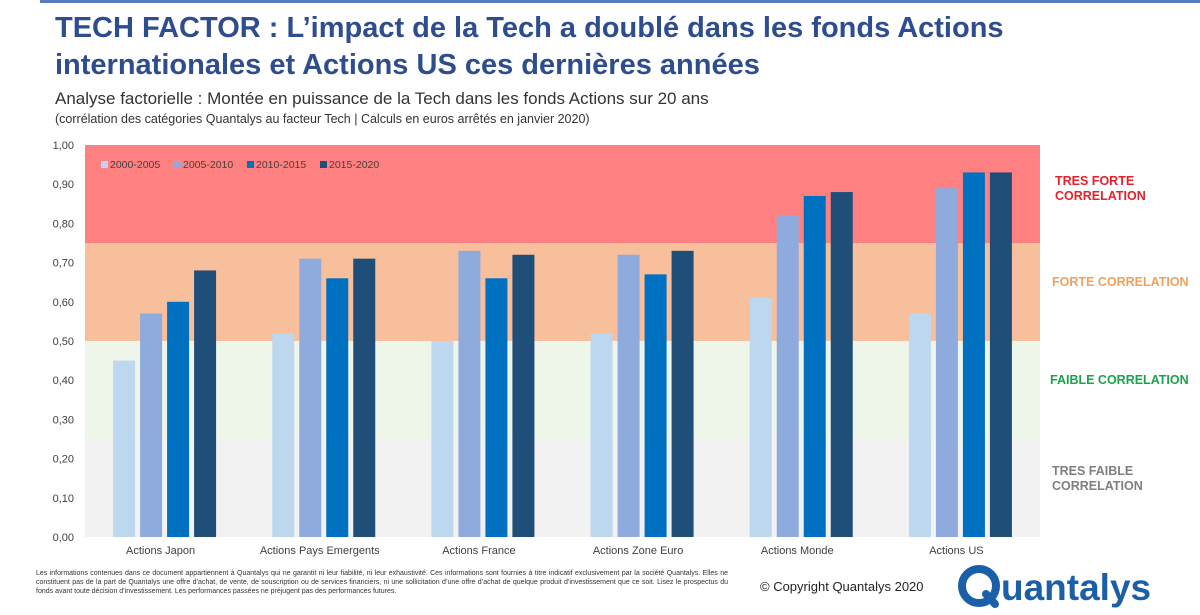 The image size is (1200, 615). I want to click on x-tick-label: Actions Zone Euro, so click(638, 551).